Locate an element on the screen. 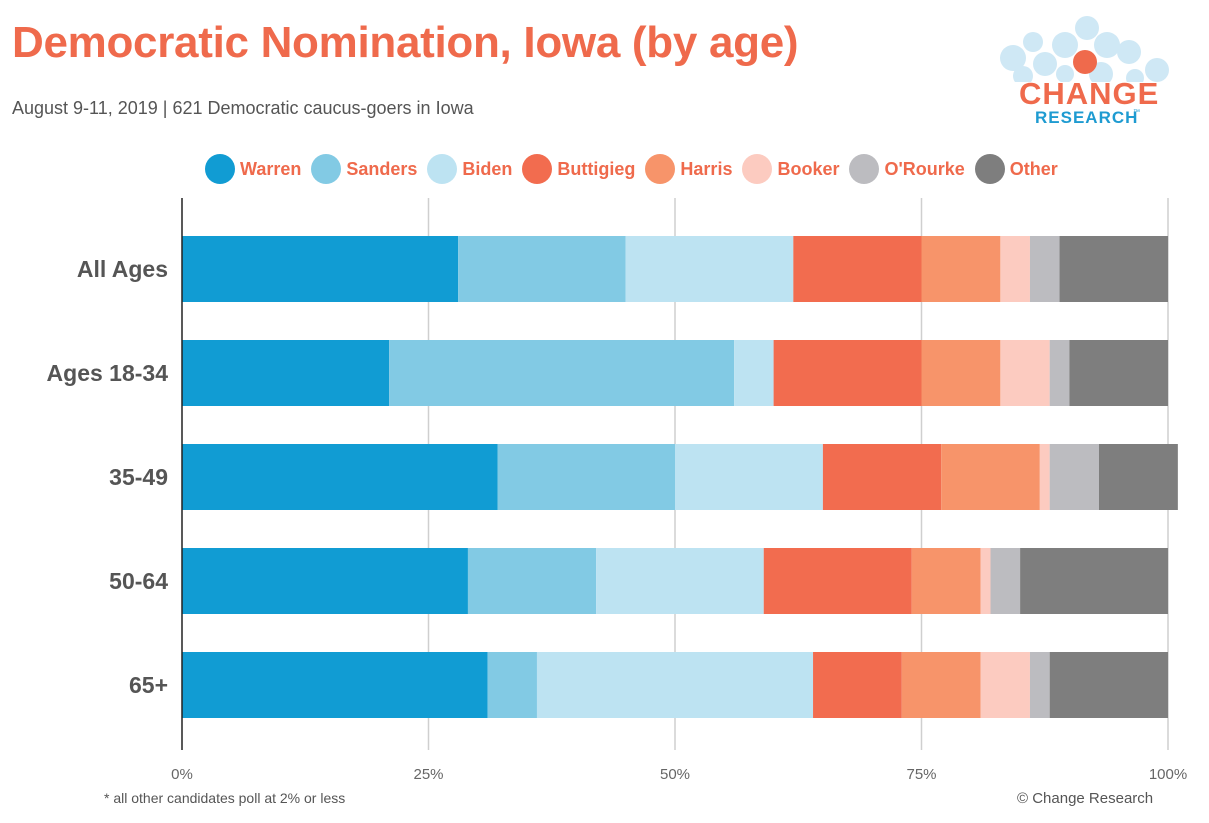 This screenshot has height=823, width=1209. bar-ages-18-34-biden is located at coordinates (754, 373).